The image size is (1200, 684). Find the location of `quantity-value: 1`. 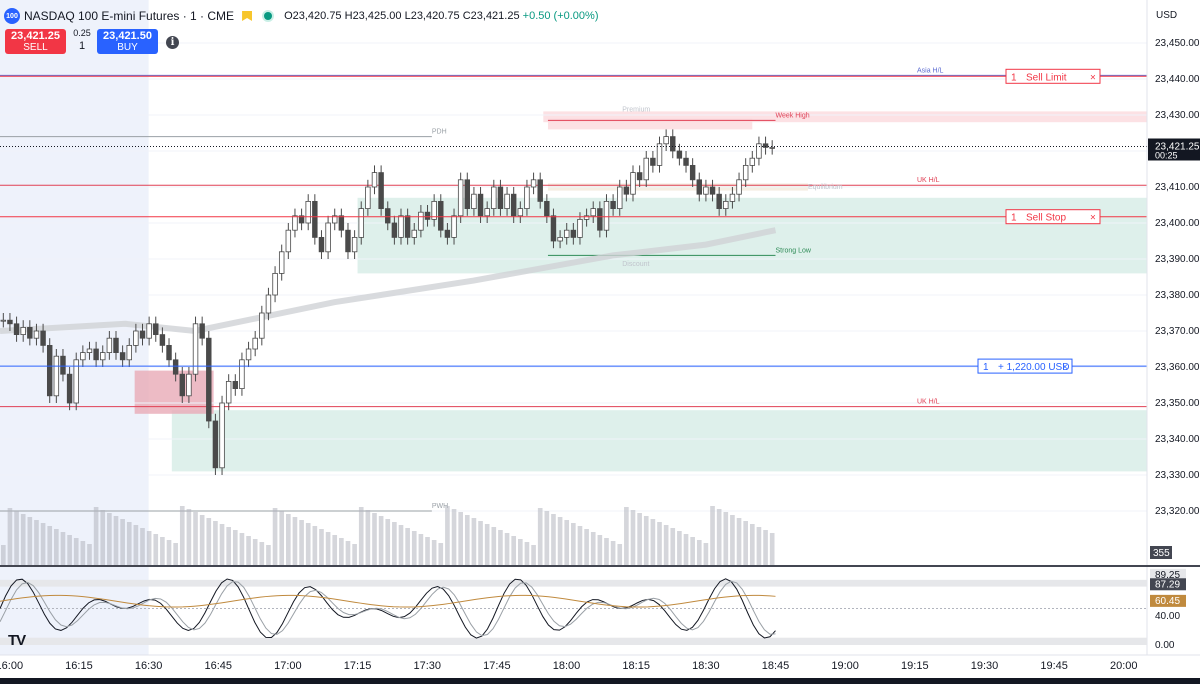

quantity-value: 1 is located at coordinates (82, 46).